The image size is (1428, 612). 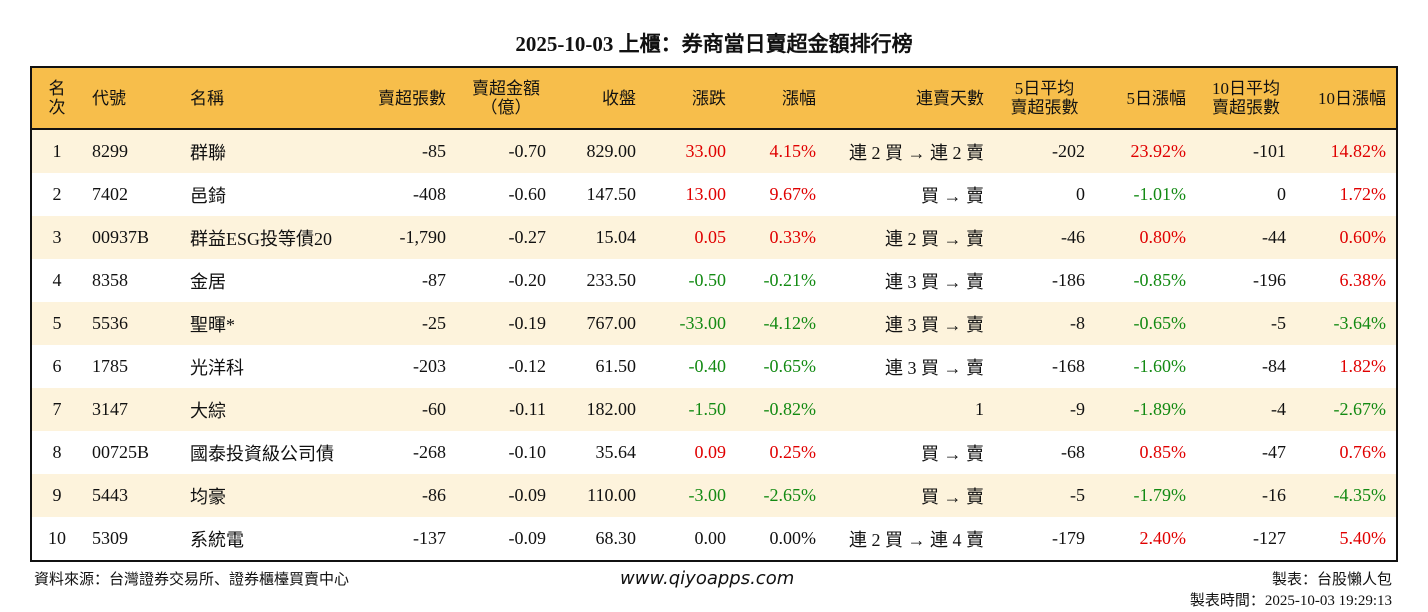 I want to click on cell-consecutive-days: 連 3 買 → 賣, so click(x=910, y=323).